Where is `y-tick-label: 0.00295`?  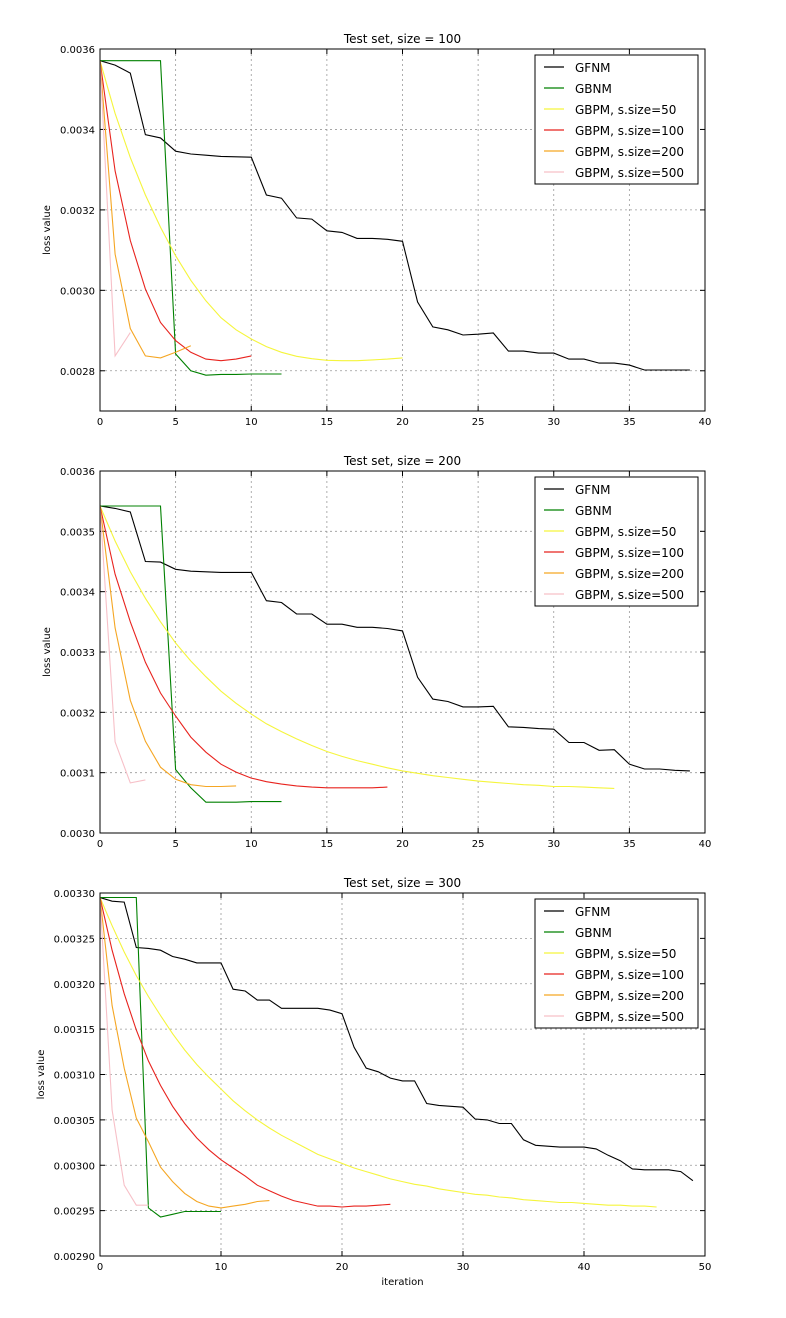
y-tick-label: 0.00295 is located at coordinates (74, 1212).